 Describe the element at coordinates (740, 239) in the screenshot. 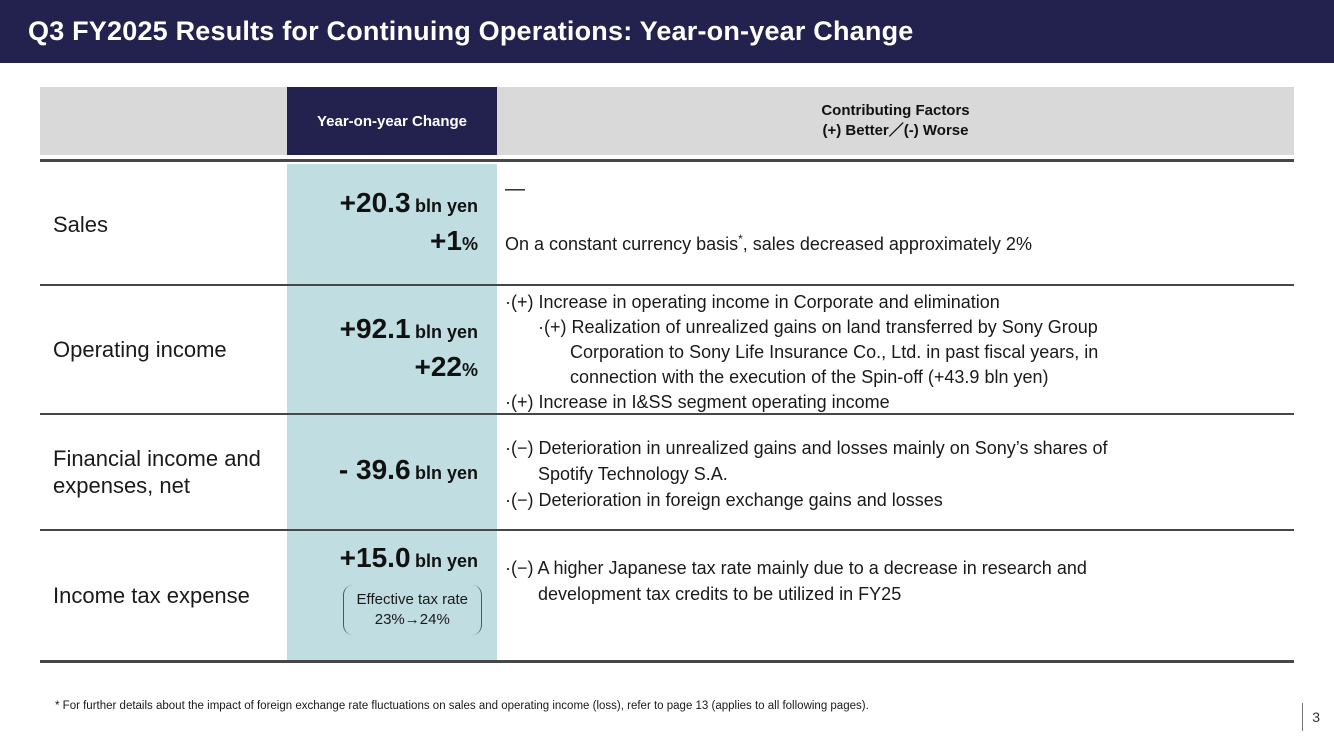

I see `footnote-asterisk: *` at that location.